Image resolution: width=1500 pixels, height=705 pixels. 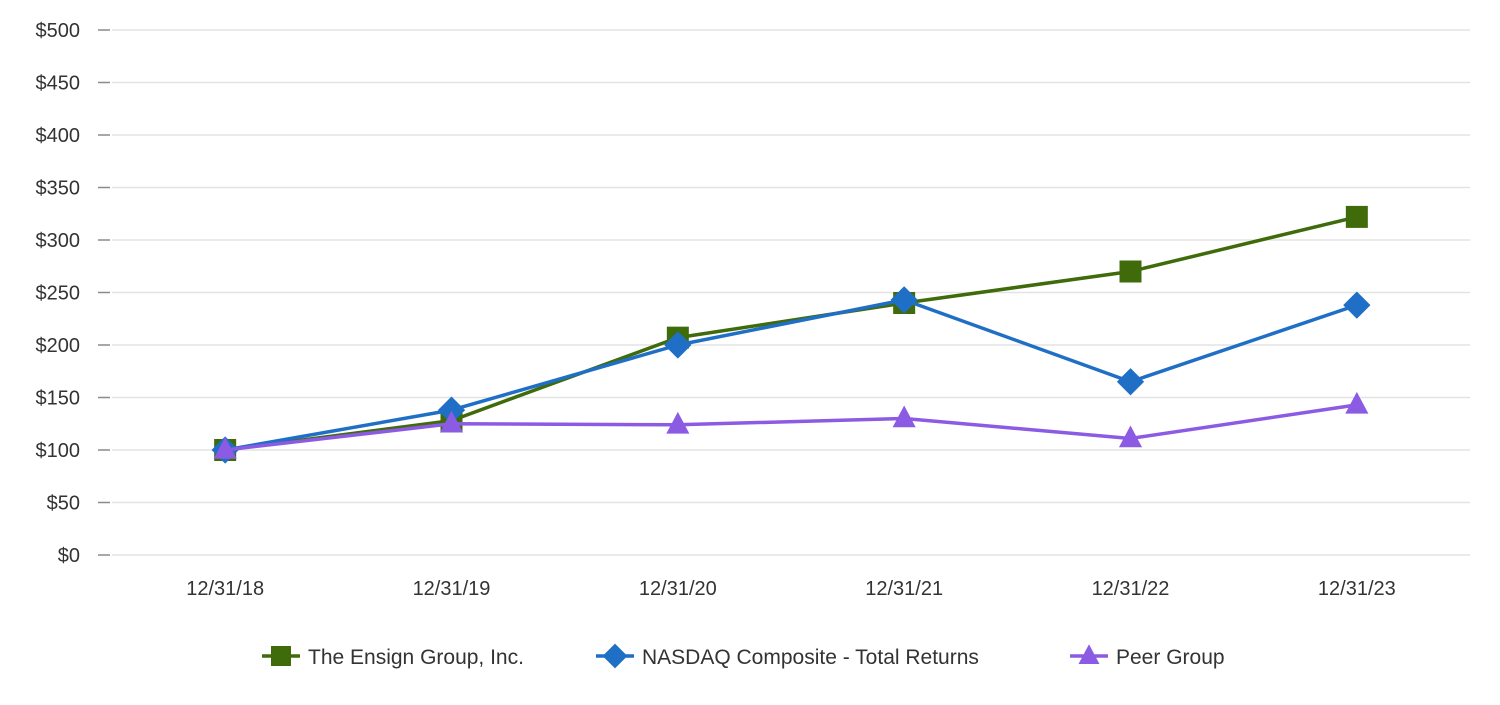 What do you see at coordinates (678, 589) in the screenshot?
I see `x-tick-label: 12/31/20` at bounding box center [678, 589].